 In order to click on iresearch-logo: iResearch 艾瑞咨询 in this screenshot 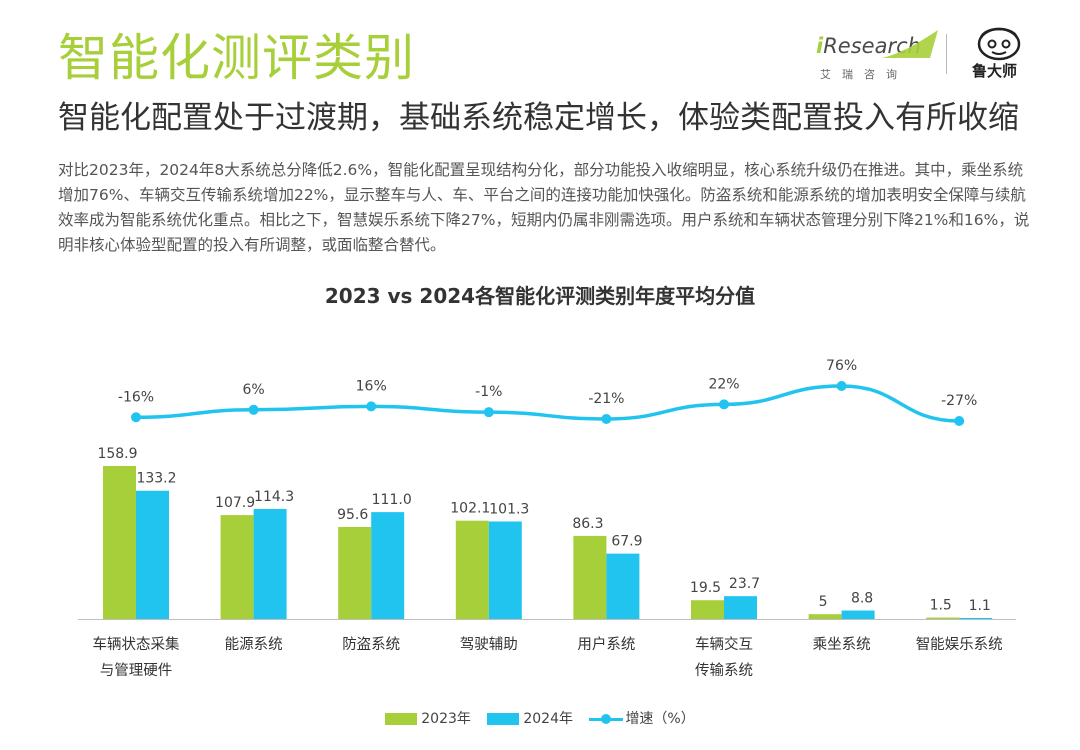, I will do `click(874, 55)`.